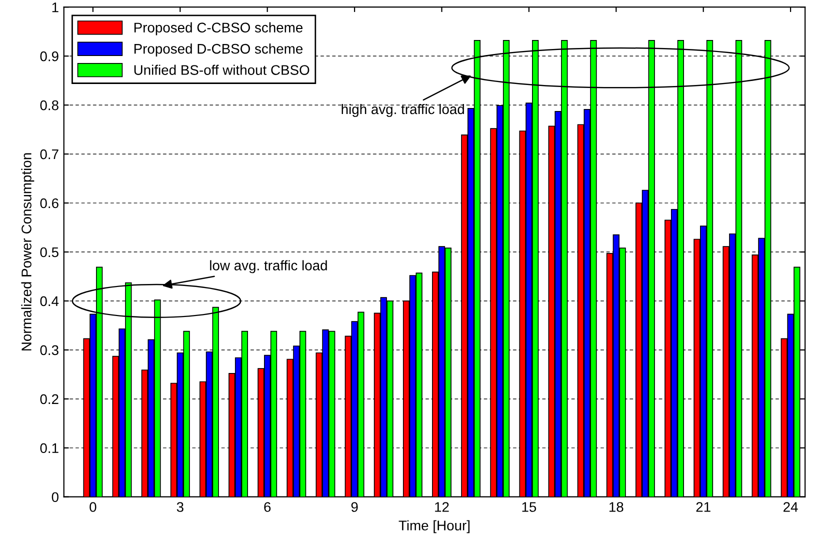 The width and height of the screenshot is (819, 546). What do you see at coordinates (434, 527) in the screenshot?
I see `x-axis-title: Time [Hour]` at bounding box center [434, 527].